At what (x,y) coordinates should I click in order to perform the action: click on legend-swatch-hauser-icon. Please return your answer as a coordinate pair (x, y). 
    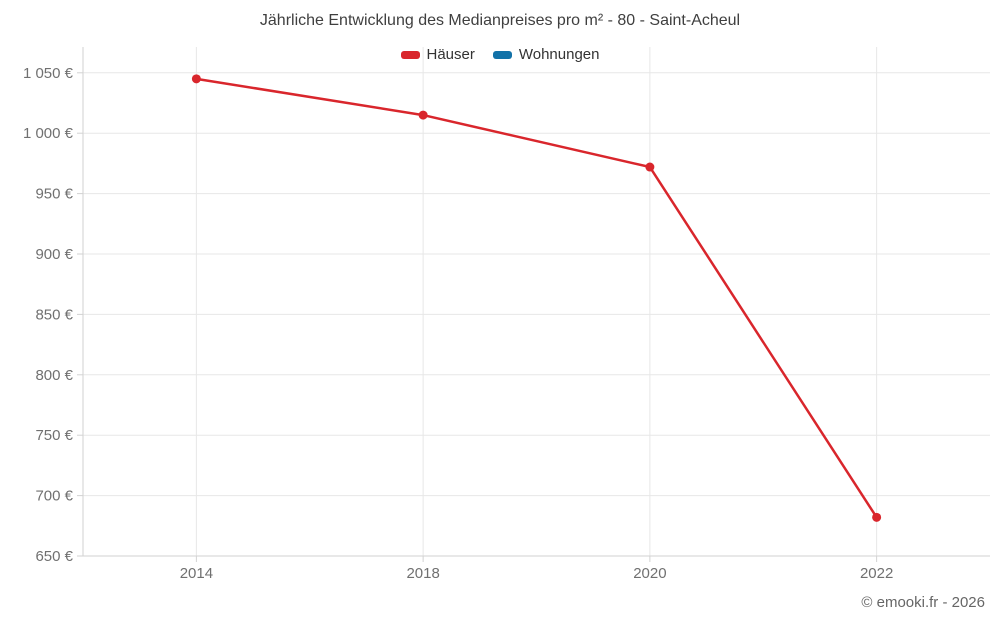
    Looking at the image, I should click on (410, 54).